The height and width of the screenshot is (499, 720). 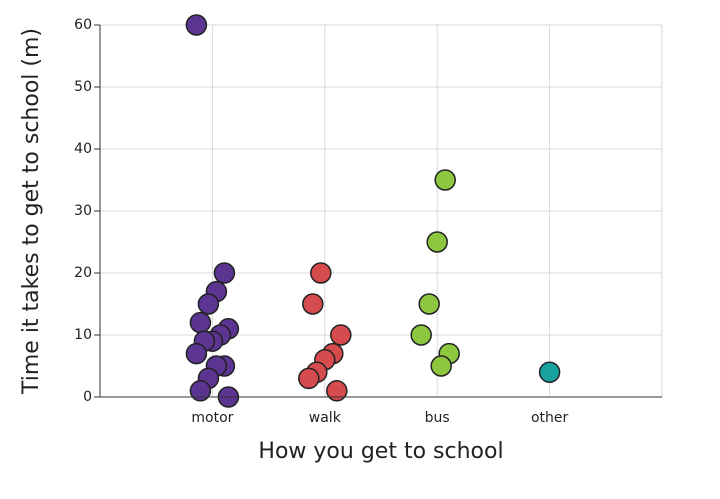 What do you see at coordinates (212, 418) in the screenshot?
I see `x-tick-label: motor` at bounding box center [212, 418].